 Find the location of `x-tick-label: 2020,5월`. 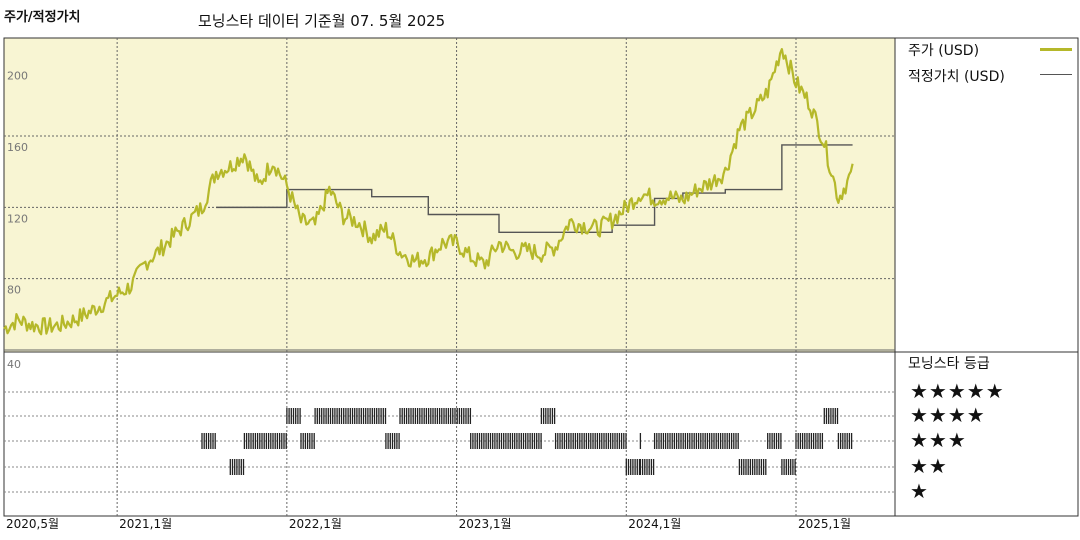

x-tick-label: 2020,5월 is located at coordinates (32, 524).